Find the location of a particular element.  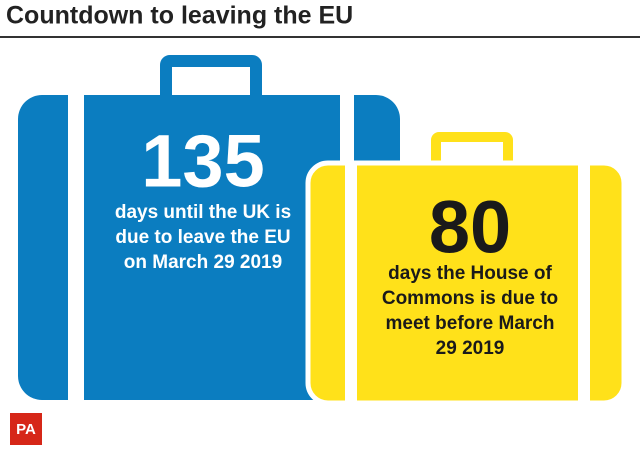

title: Countdown to leaving the EU is located at coordinates (179, 16).